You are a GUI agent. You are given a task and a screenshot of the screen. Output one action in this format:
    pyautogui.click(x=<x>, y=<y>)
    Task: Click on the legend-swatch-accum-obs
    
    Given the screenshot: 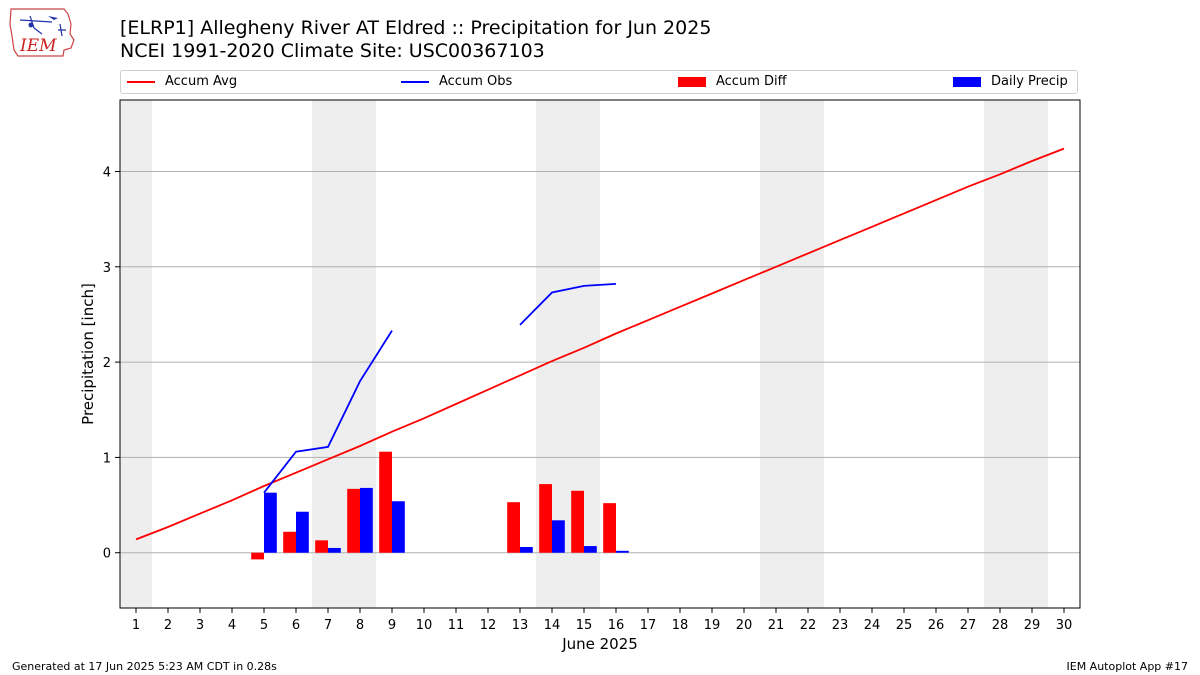 What is the action you would take?
    pyautogui.click(x=415, y=81)
    